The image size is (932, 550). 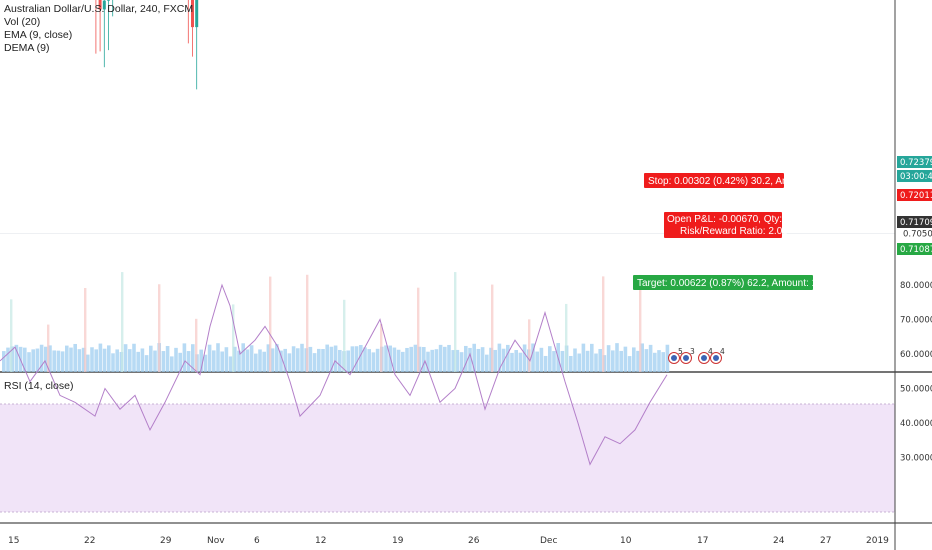 What do you see at coordinates (686, 358) in the screenshot?
I see `event-flag-inner` at bounding box center [686, 358].